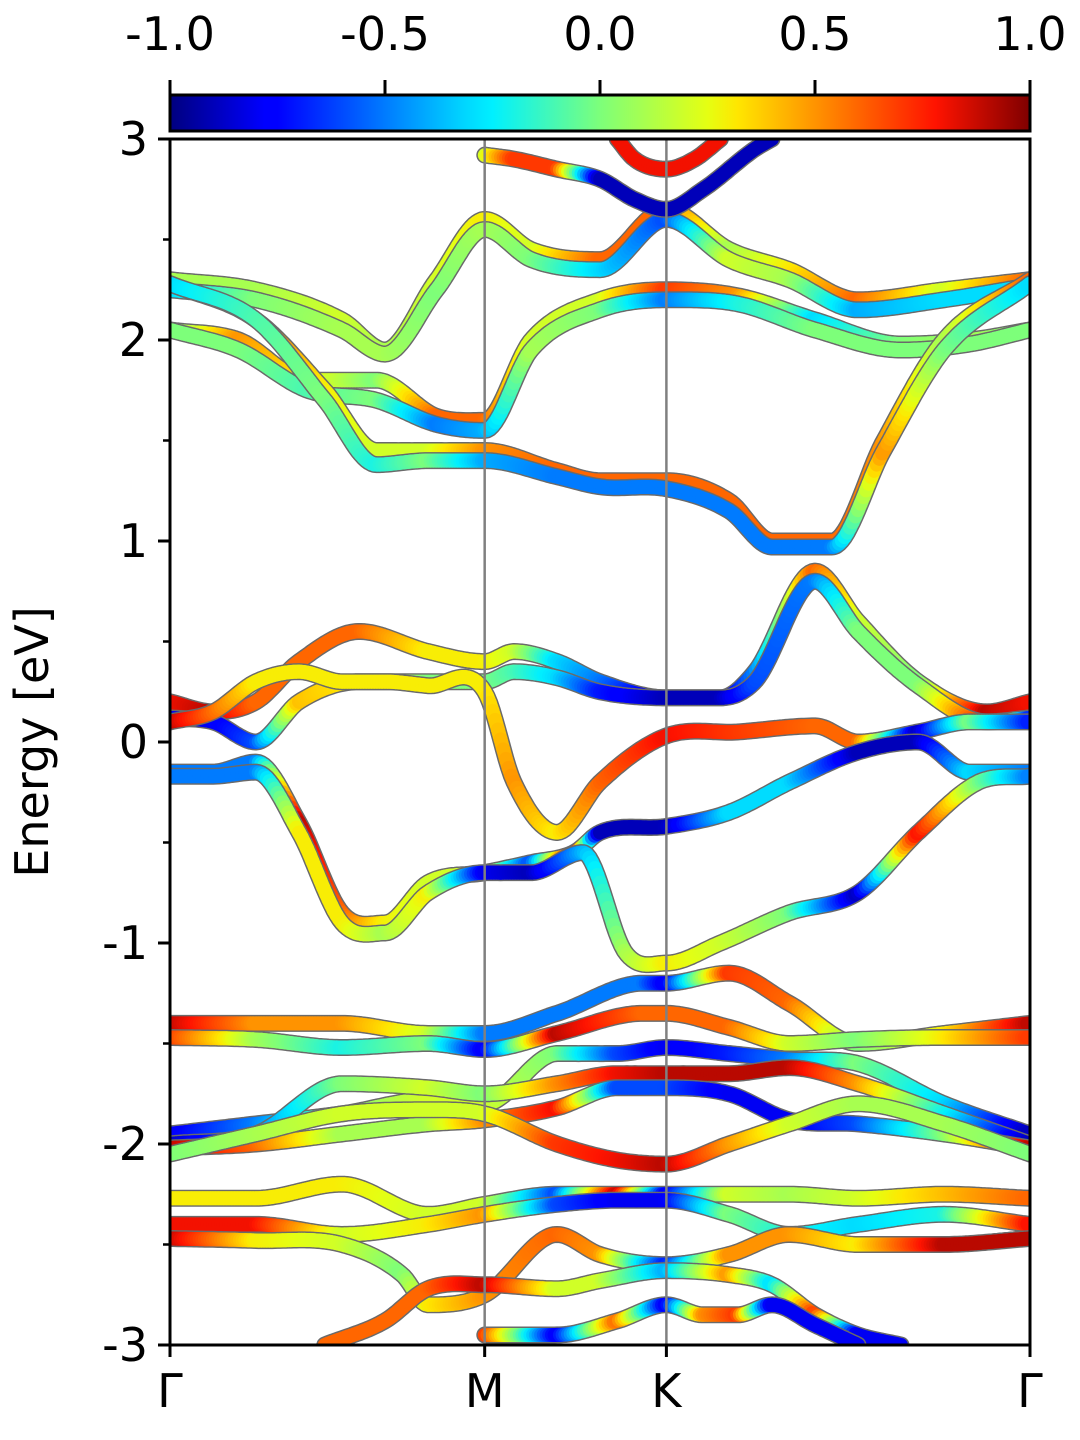  Describe the element at coordinates (1029, 34) in the screenshot. I see `colorbar-tick-label: 1.0` at that location.